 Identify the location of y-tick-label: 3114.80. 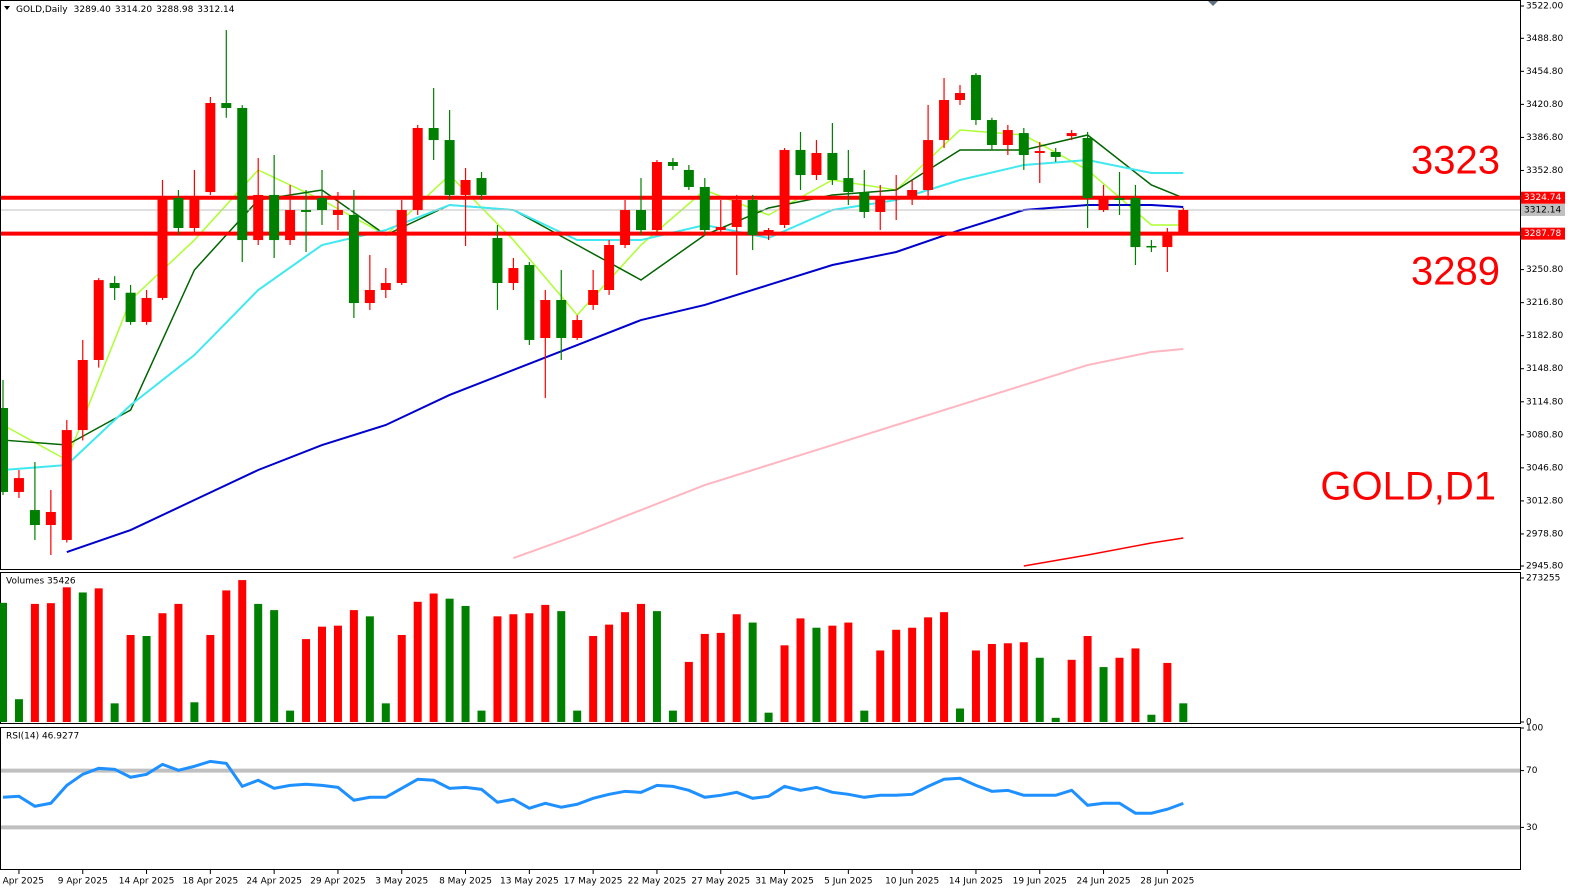
(1544, 402).